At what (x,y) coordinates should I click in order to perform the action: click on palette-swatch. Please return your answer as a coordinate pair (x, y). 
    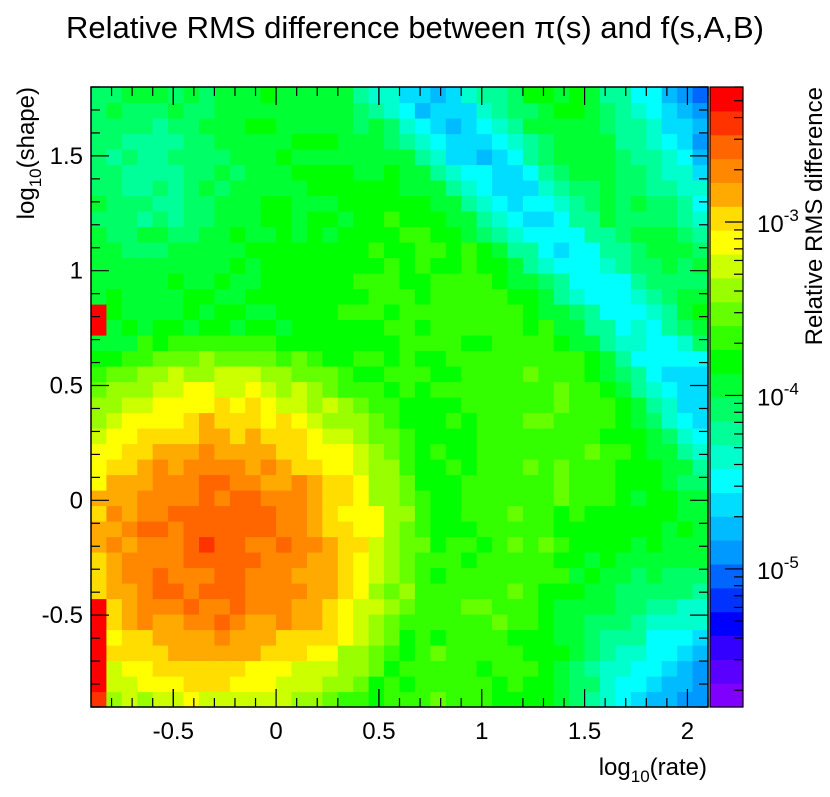
    Looking at the image, I should click on (726, 290).